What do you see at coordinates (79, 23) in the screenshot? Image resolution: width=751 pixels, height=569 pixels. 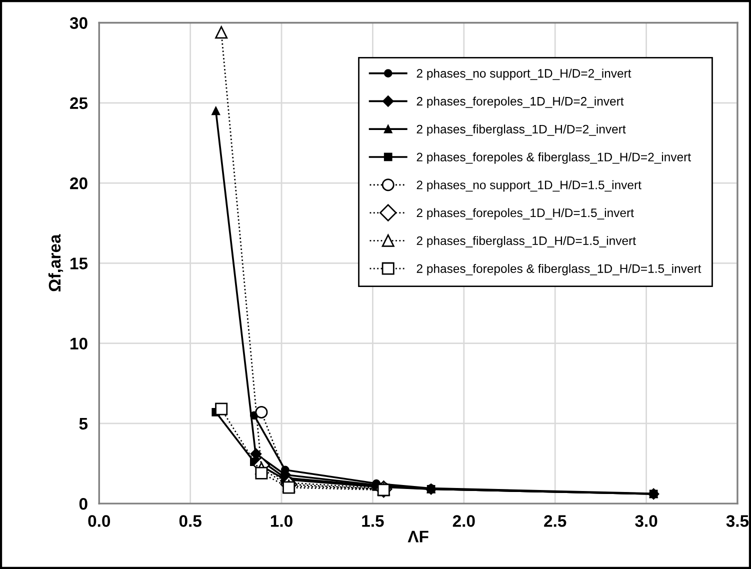 I see `y-tick-label: 30` at bounding box center [79, 23].